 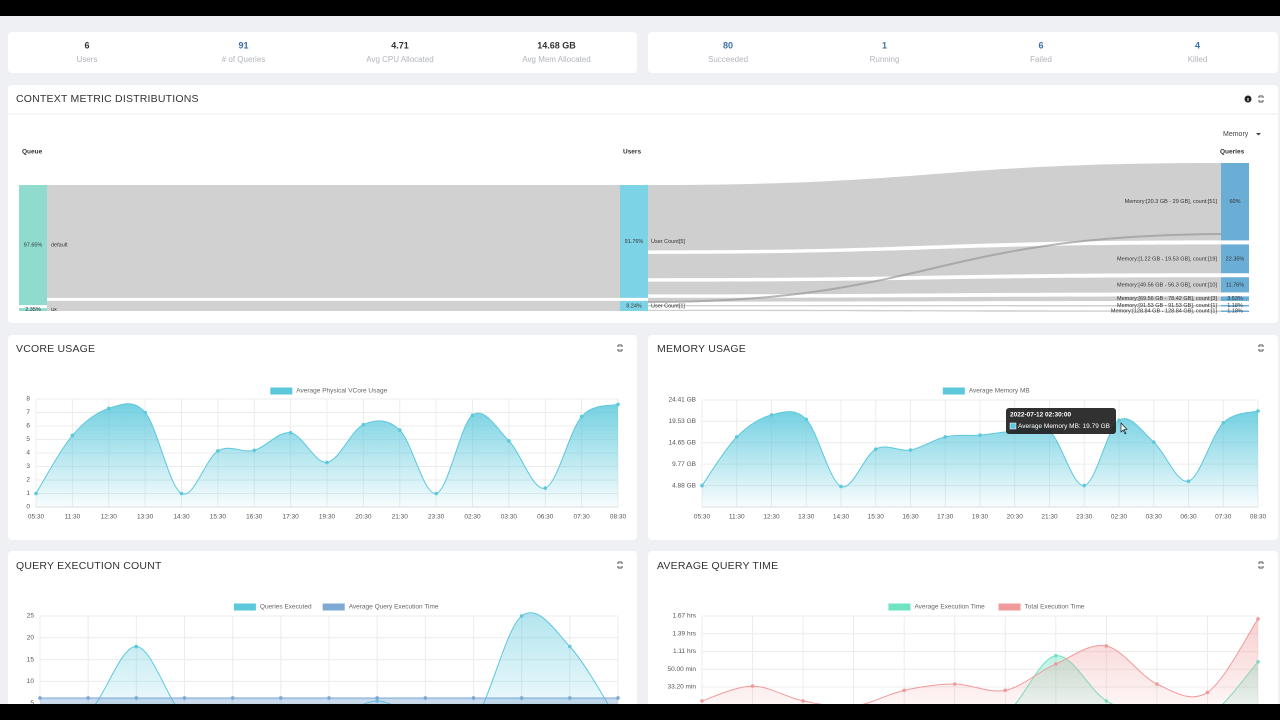 I want to click on node-percent: 3.53%, so click(x=1235, y=299).